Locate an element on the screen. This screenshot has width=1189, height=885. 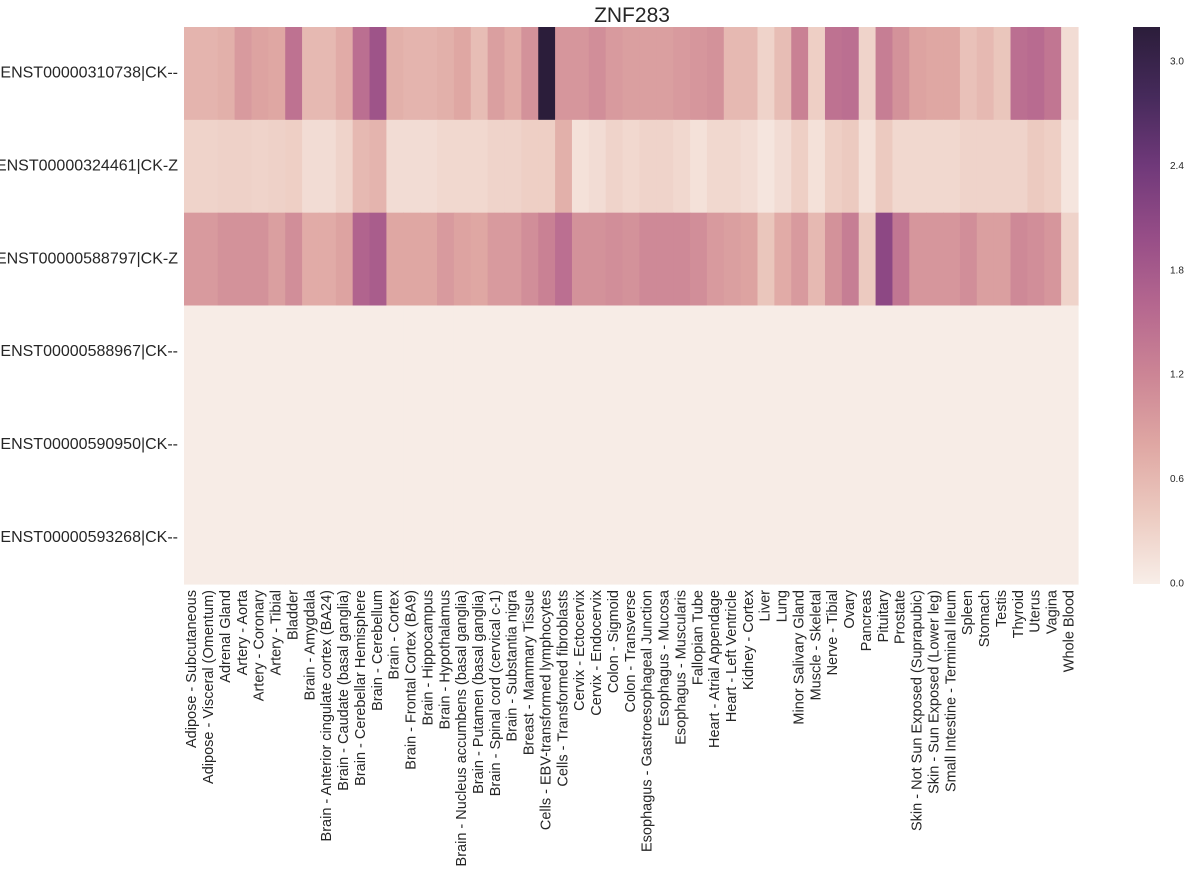
column-label: Pancreas is located at coordinates (867, 620).